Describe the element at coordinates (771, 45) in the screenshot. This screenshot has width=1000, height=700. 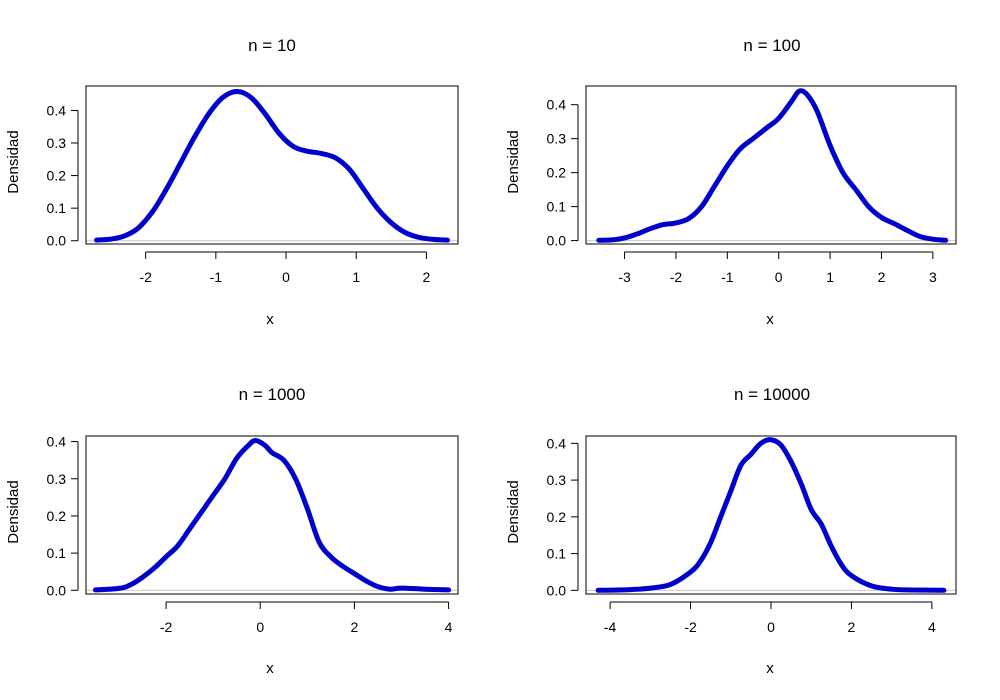
I see `chart-title: n = 100` at that location.